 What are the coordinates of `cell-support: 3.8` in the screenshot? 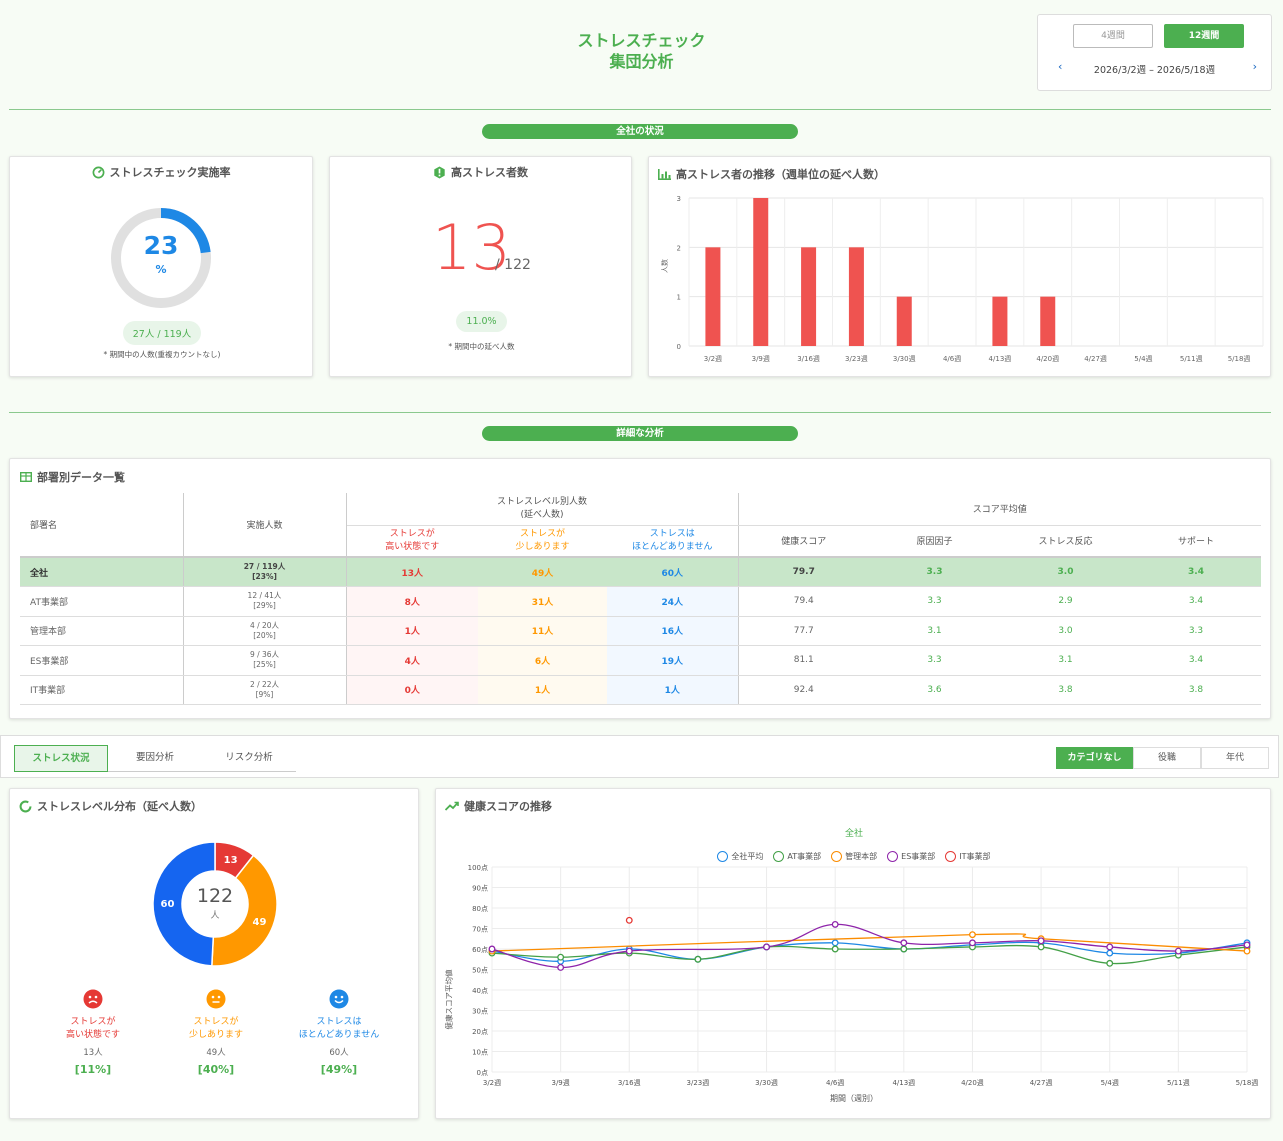 It's located at (1196, 690).